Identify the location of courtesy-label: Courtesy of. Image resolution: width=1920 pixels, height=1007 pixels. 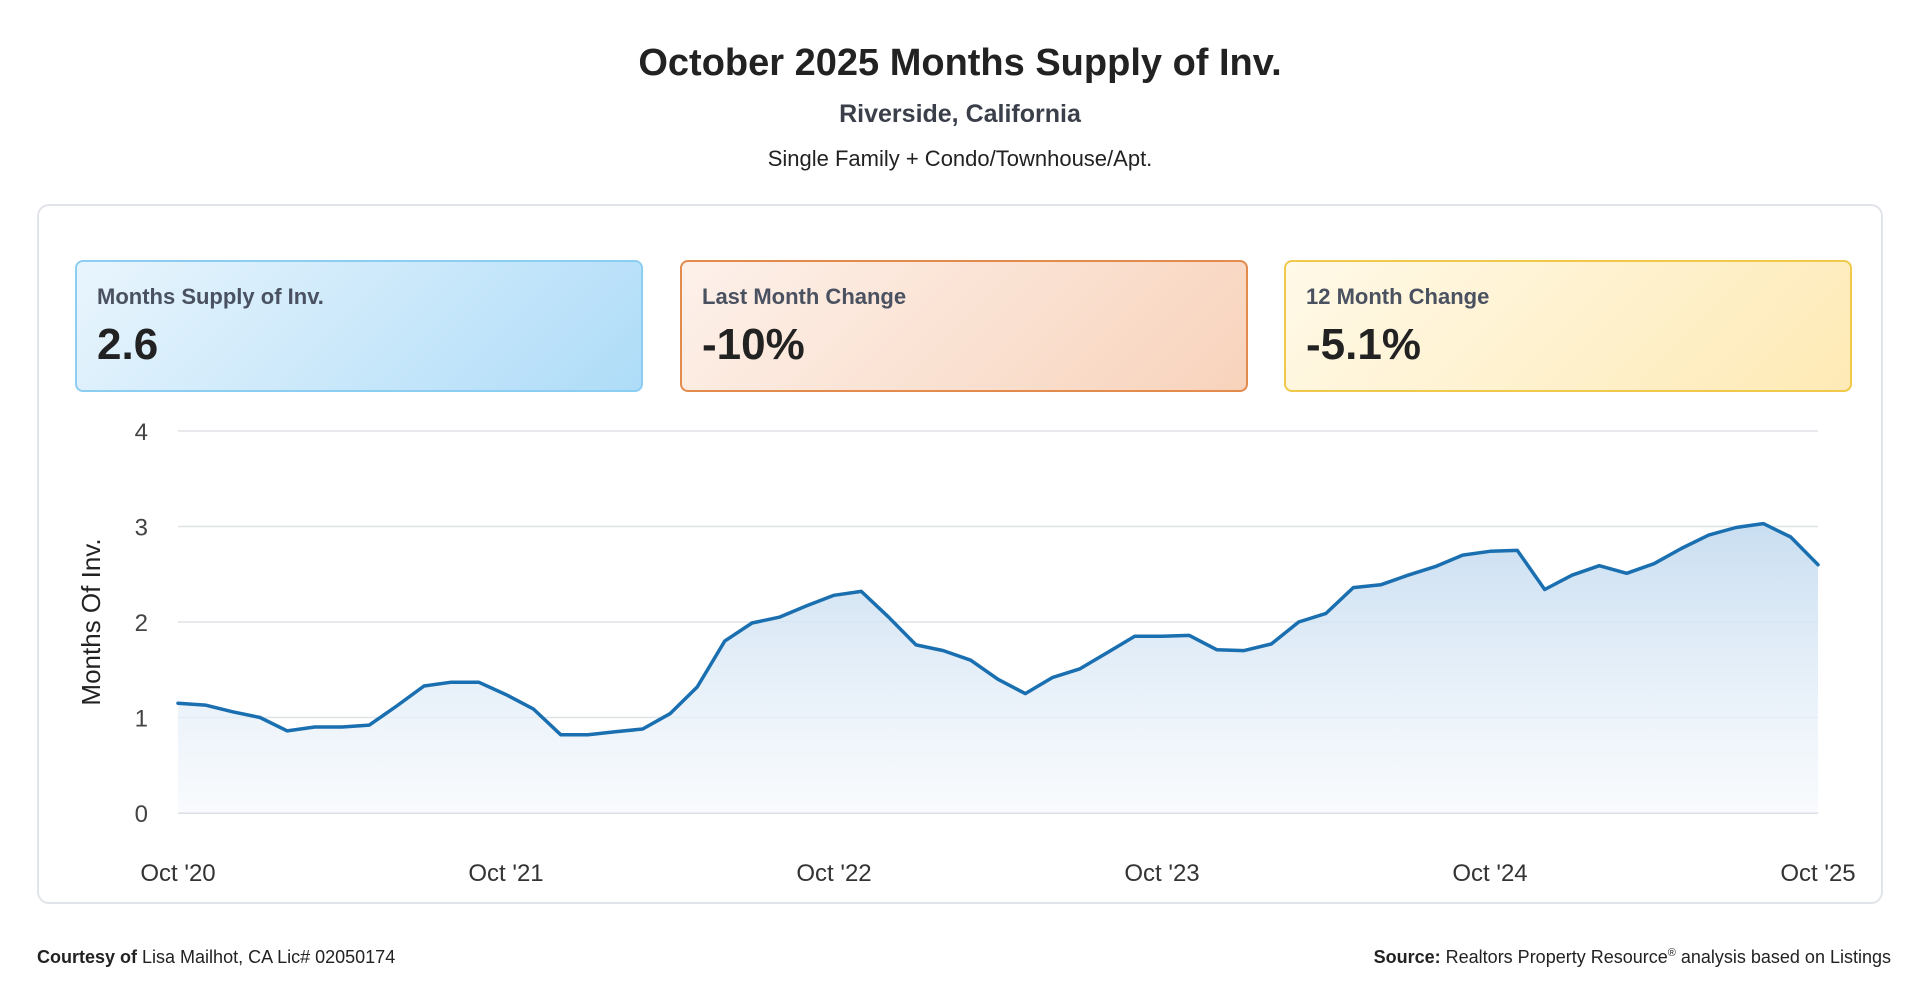
(87, 957).